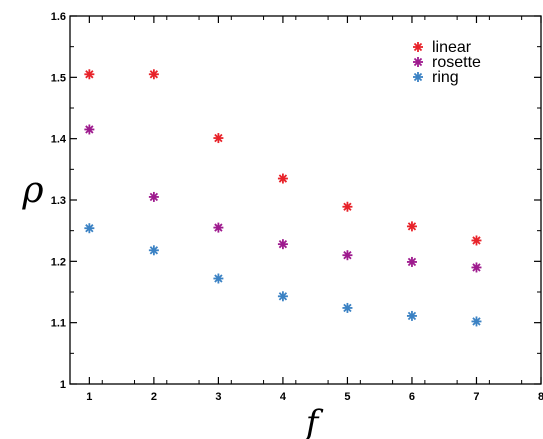  What do you see at coordinates (452, 47) in the screenshot?
I see `legend-label-linear: linear` at bounding box center [452, 47].